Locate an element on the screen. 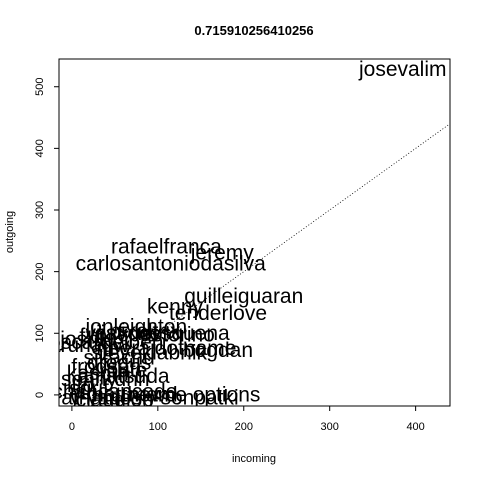  point-label: jeremy is located at coordinates (222, 253).